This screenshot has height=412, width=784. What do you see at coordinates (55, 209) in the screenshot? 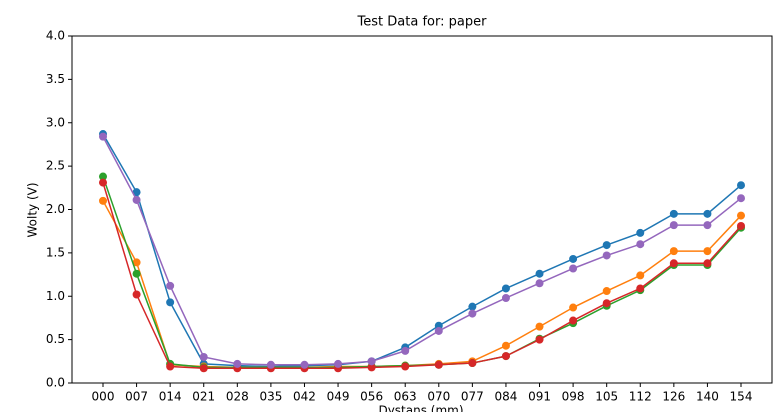
I see `y-tick-label: 2.0` at bounding box center [55, 209].